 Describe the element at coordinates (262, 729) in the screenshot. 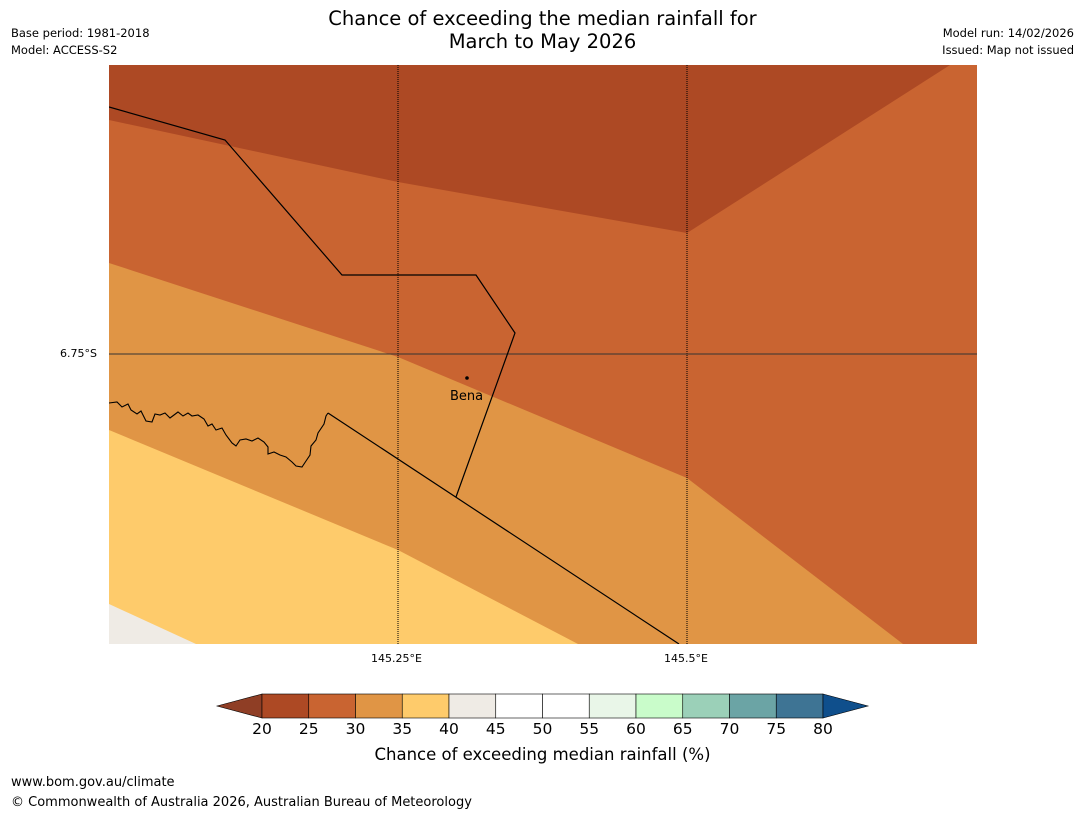

I see `colorbar-tick-20: 20` at that location.